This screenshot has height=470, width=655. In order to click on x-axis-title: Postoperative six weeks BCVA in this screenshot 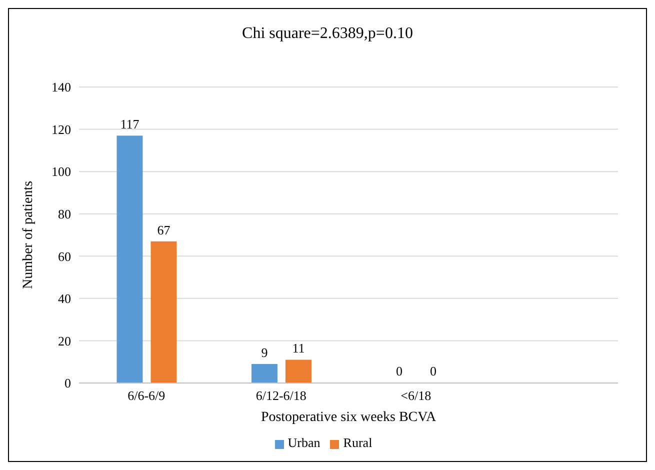, I will do `click(348, 417)`.